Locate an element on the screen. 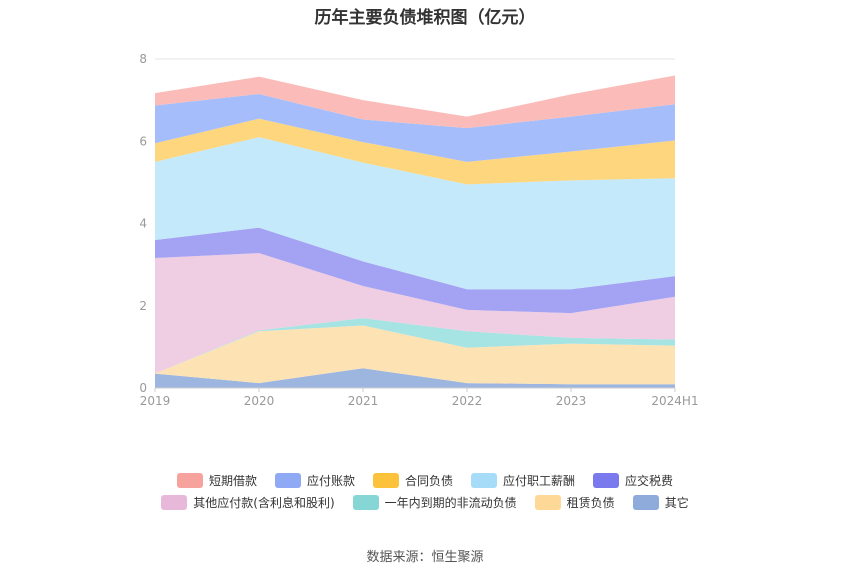 The height and width of the screenshot is (575, 850). legend-item: 其他应付款(含利息和股利) is located at coordinates (248, 502).